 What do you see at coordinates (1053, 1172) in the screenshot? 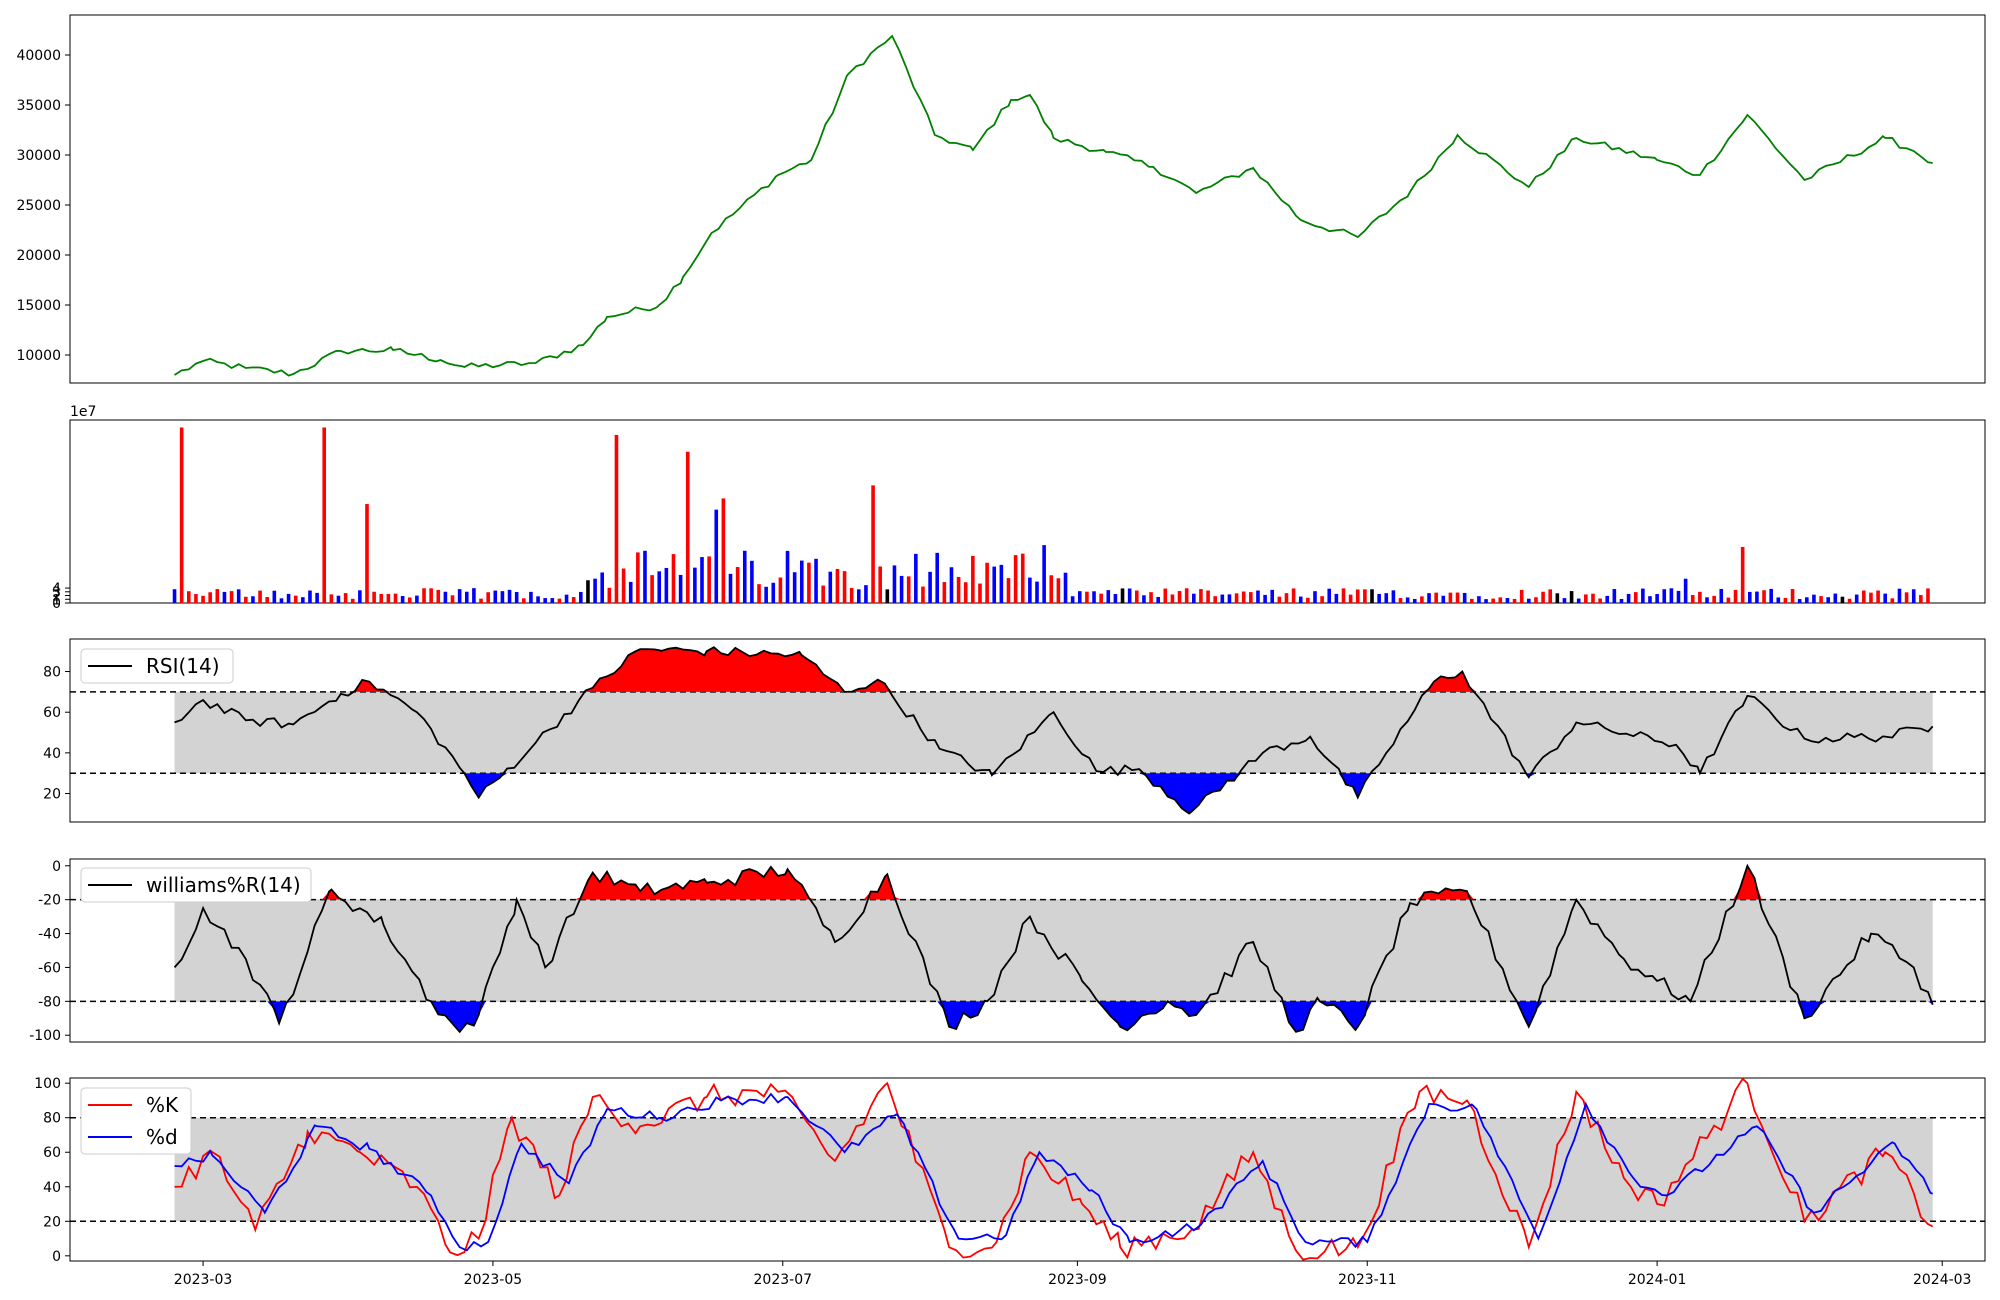
I see `d-series-line` at bounding box center [1053, 1172].